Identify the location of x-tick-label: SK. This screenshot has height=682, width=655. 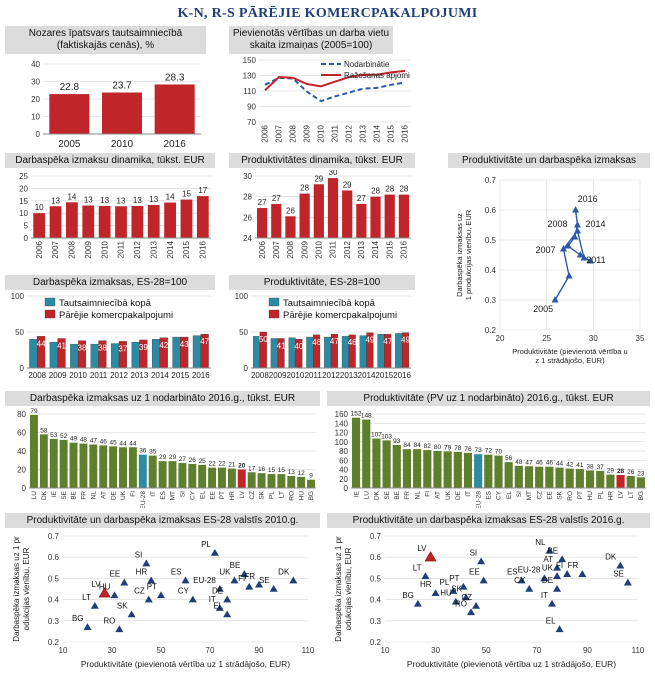
(560, 494).